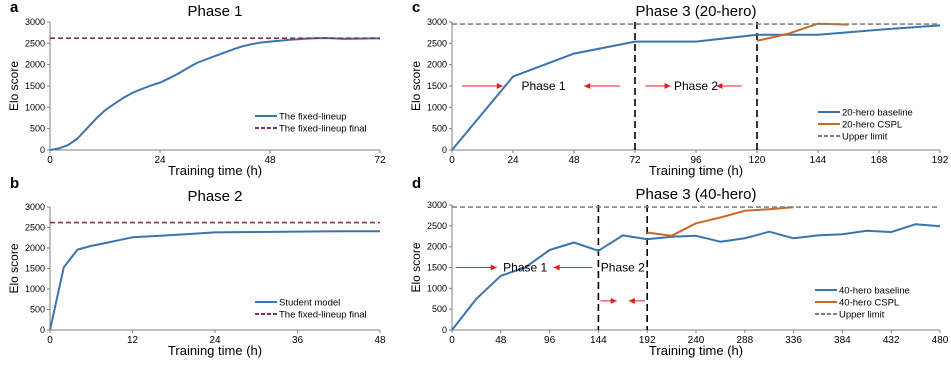 This screenshot has height=368, width=951. I want to click on legend-label: 20-hero CSPL, so click(872, 125).